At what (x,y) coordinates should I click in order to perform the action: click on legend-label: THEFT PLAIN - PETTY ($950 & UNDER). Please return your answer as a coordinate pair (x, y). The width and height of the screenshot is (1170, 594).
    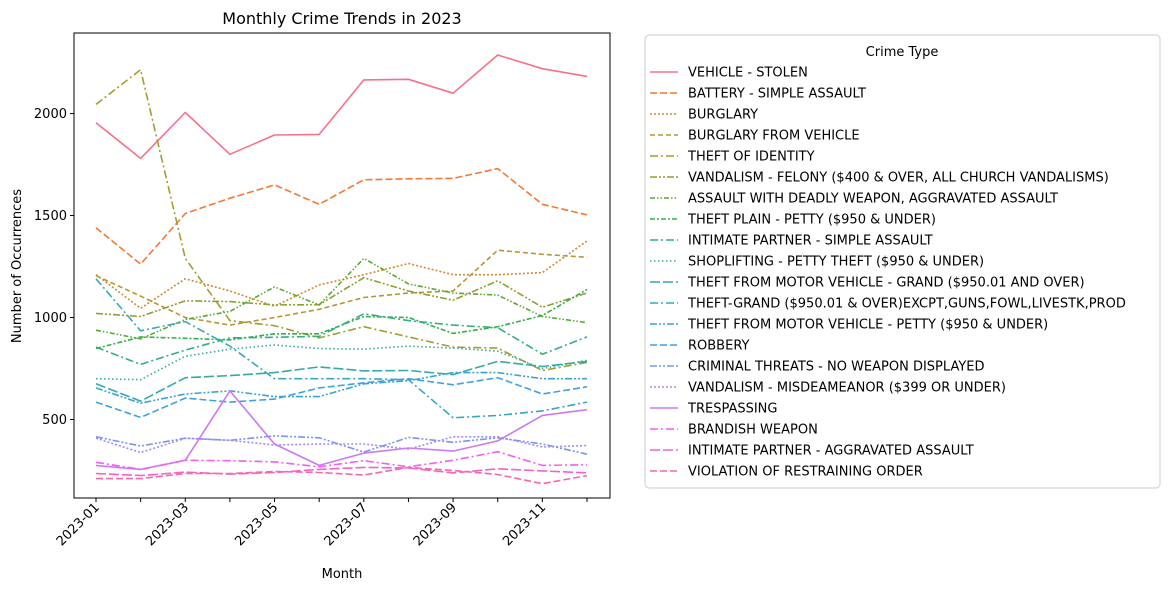
    Looking at the image, I should click on (811, 220).